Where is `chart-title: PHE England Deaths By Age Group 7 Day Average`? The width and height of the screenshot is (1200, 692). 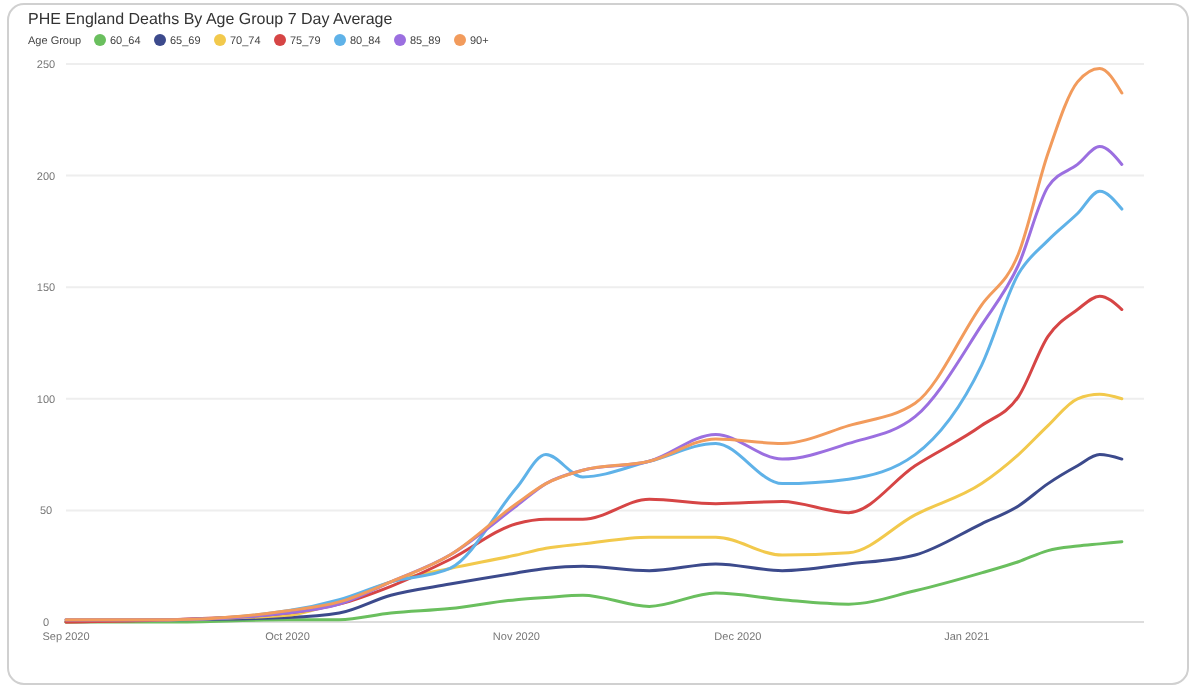
chart-title: PHE England Deaths By Age Group 7 Day Average is located at coordinates (211, 19).